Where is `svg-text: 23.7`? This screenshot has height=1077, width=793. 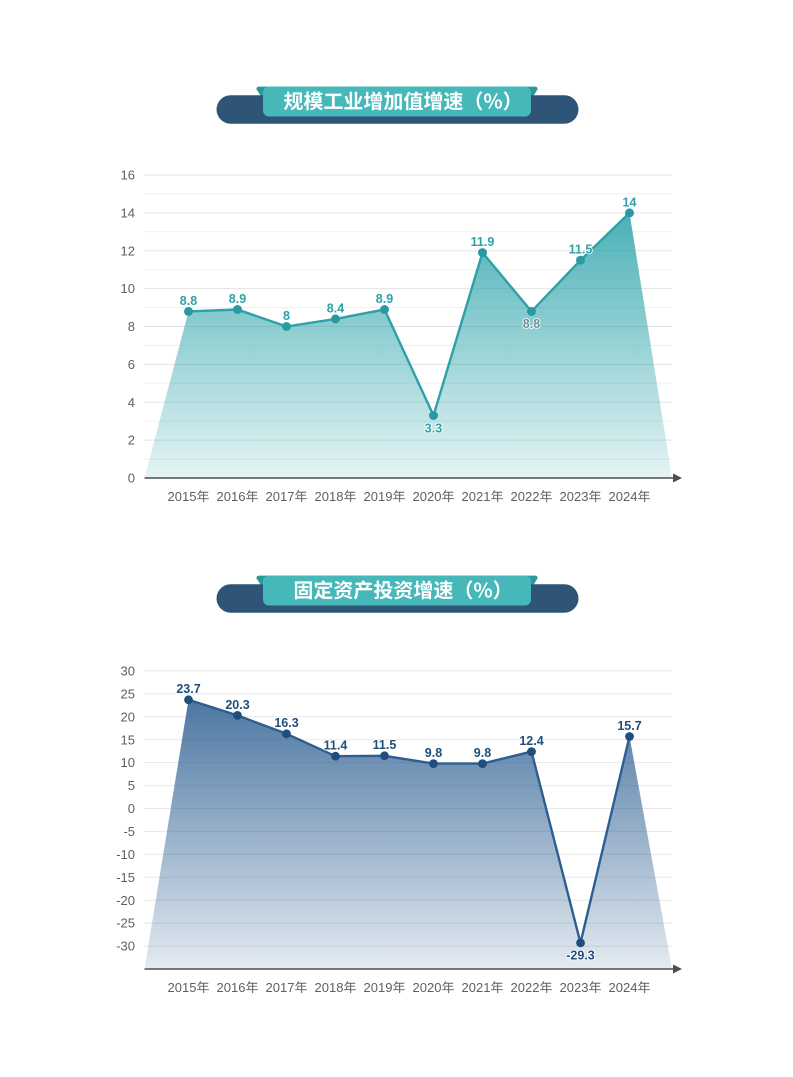
svg-text: 23.7 is located at coordinates (188, 689).